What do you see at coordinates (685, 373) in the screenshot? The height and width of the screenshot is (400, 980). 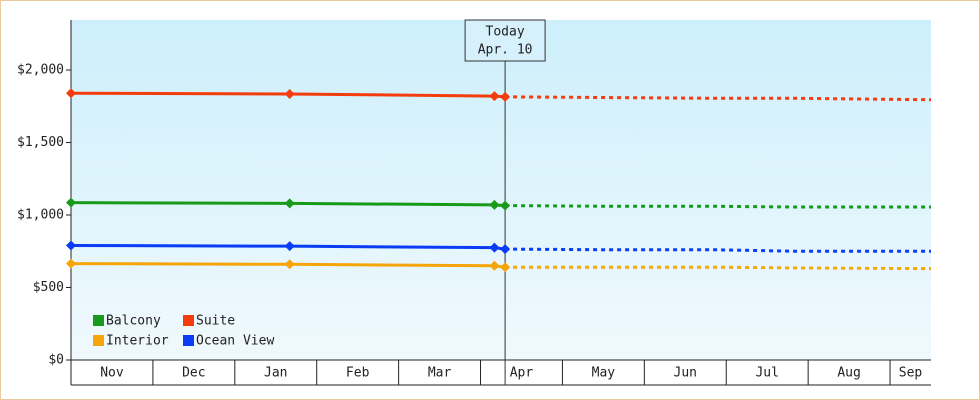 I see `x-tick-label: Jun` at bounding box center [685, 373].